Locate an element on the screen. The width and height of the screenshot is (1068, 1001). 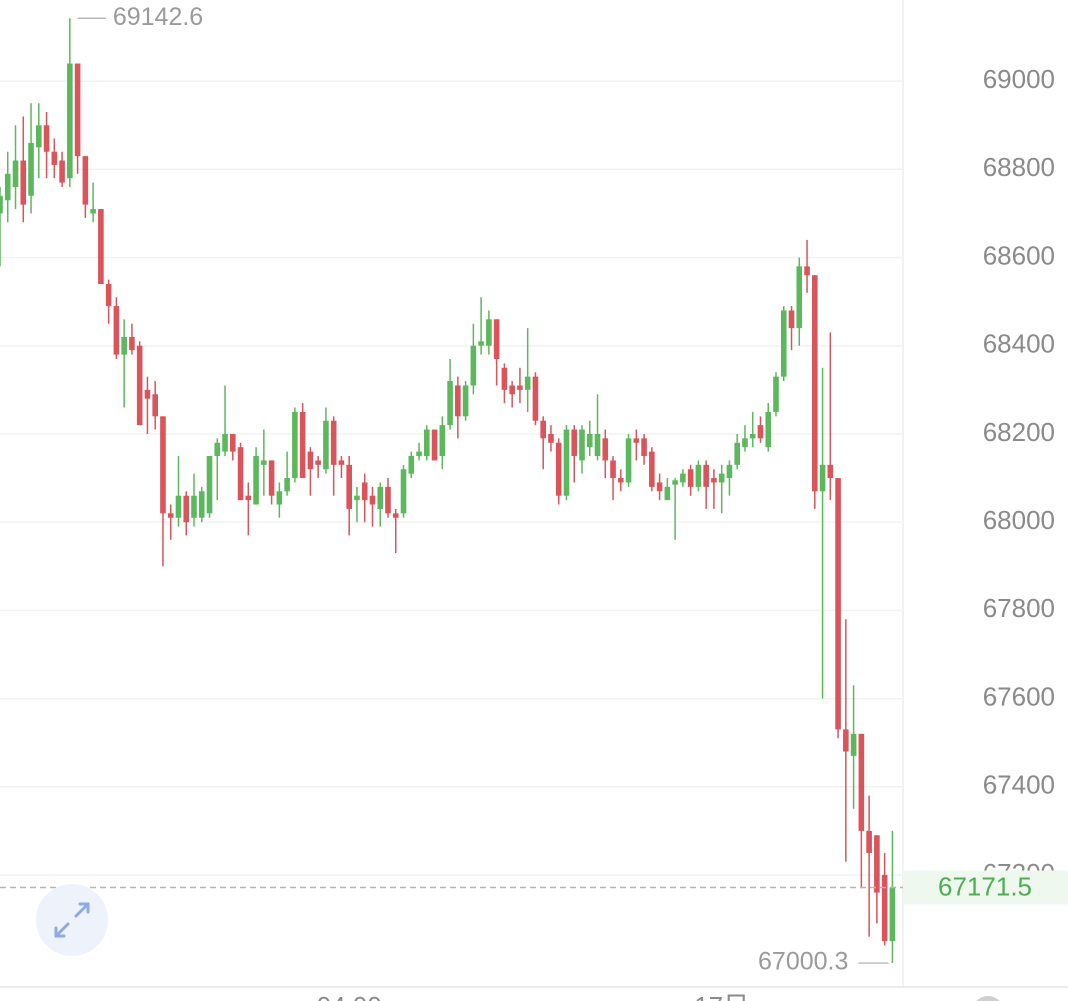
y-tick-label: 69000 is located at coordinates (1019, 79).